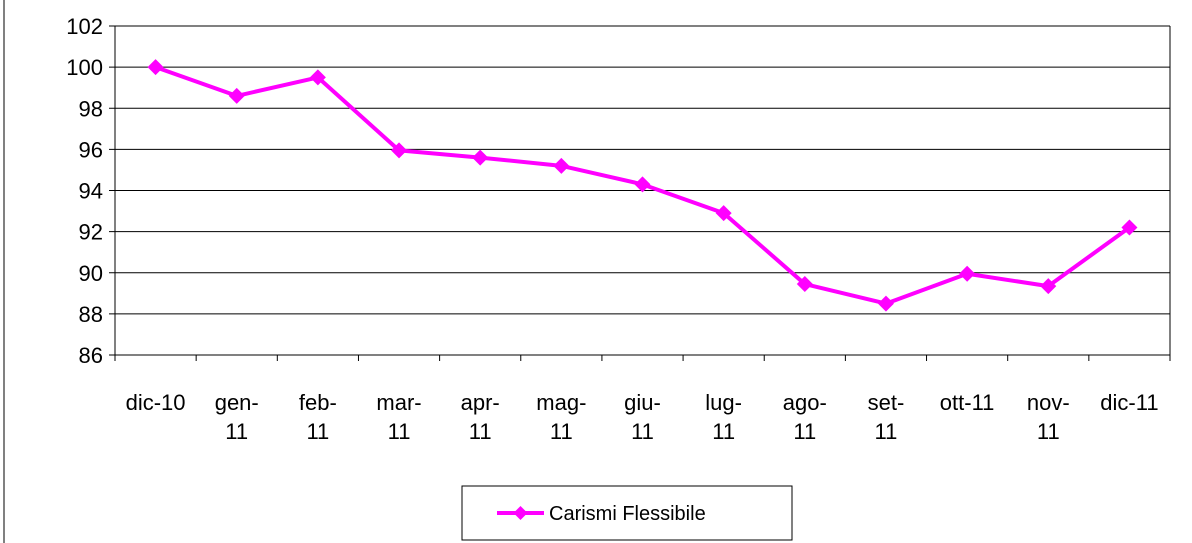 This screenshot has width=1192, height=543. I want to click on y-tick-label: 102, so click(84, 26).